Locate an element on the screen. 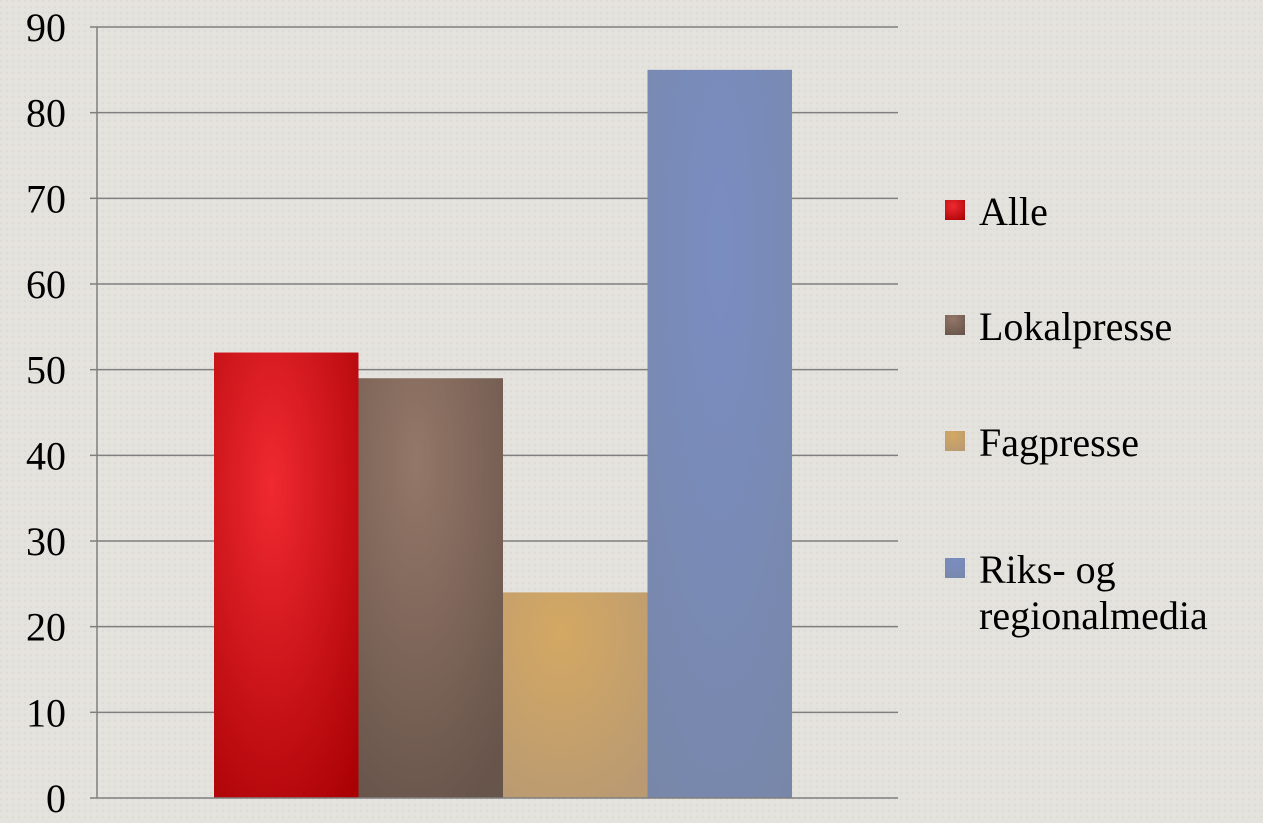  bar-riks-og-regionalmedia is located at coordinates (719, 434).